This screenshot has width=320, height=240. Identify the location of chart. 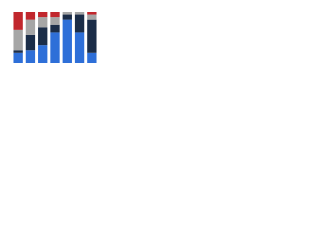
(55, 37).